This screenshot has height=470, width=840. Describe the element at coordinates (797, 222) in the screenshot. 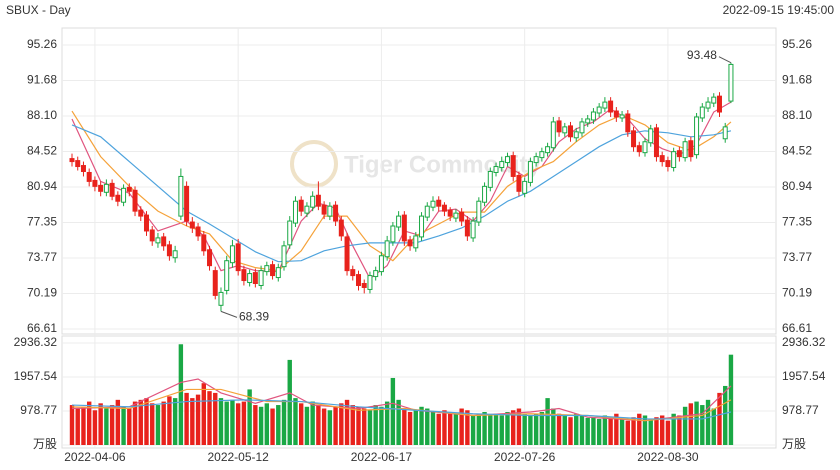

I see `y2-tick-label: 77.35` at that location.